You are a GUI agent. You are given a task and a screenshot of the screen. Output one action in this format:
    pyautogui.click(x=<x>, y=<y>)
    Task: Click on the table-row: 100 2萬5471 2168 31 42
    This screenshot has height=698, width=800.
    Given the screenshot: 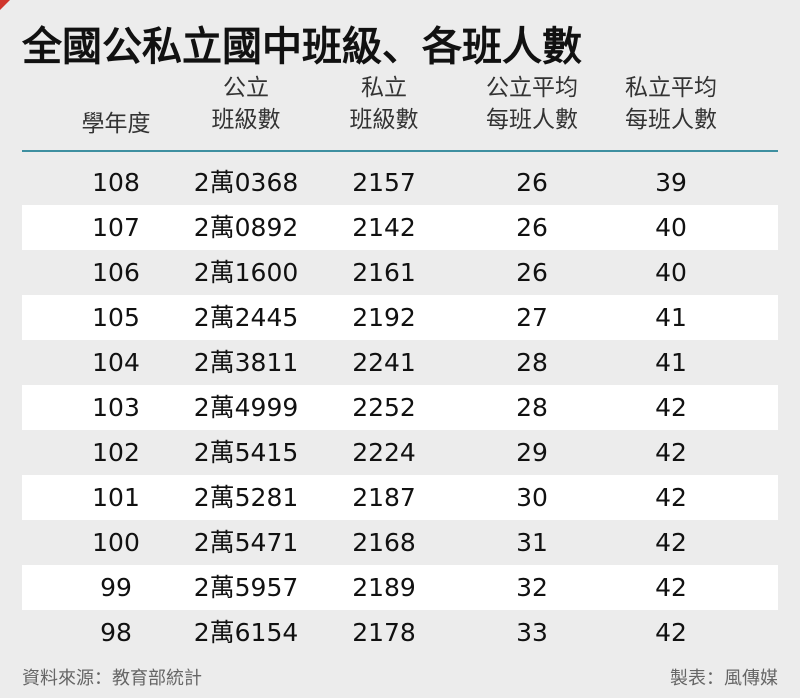 What is the action you would take?
    pyautogui.click(x=400, y=542)
    